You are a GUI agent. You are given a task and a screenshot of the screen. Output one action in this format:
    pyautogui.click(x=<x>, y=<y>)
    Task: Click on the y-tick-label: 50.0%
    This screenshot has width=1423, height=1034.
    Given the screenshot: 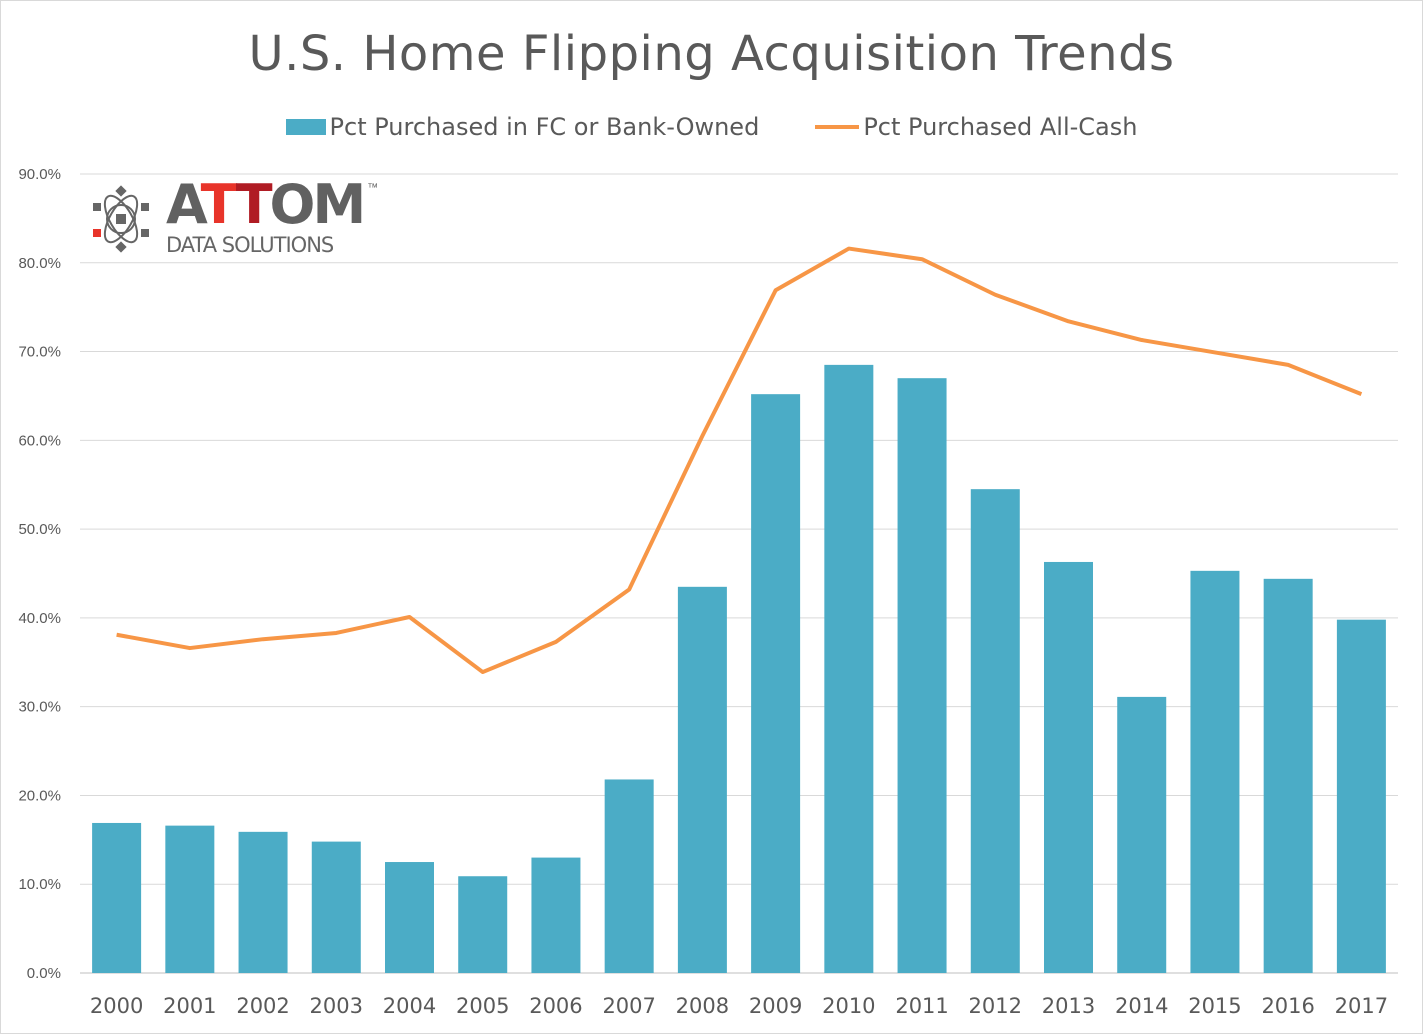 What is the action you would take?
    pyautogui.click(x=39, y=529)
    